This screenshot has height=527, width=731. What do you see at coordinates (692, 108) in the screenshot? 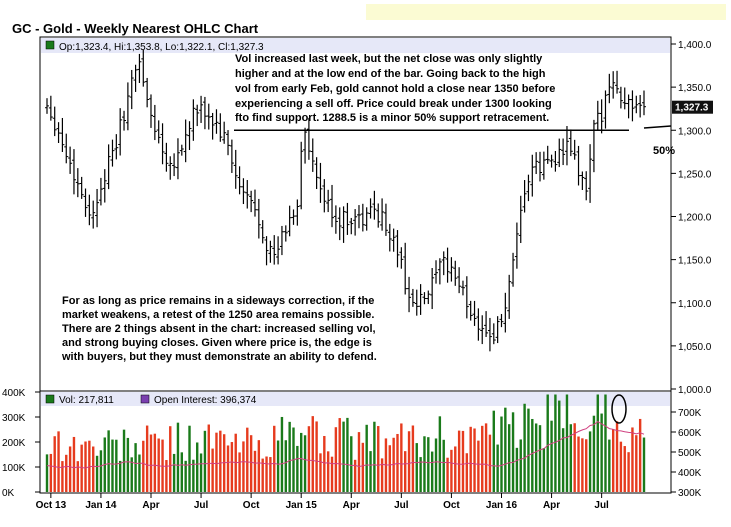
I see `last-price-label: 1,327.3` at bounding box center [692, 108].